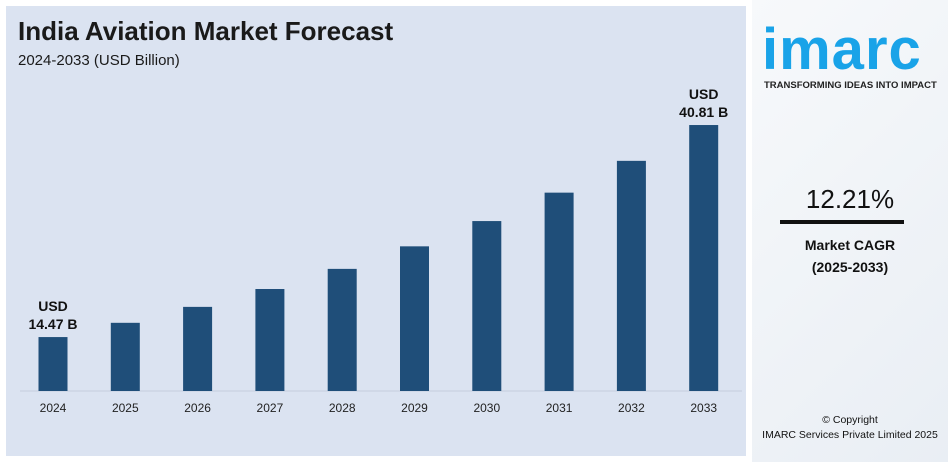  Describe the element at coordinates (631, 408) in the screenshot. I see `x-tick-label: 2032` at that location.